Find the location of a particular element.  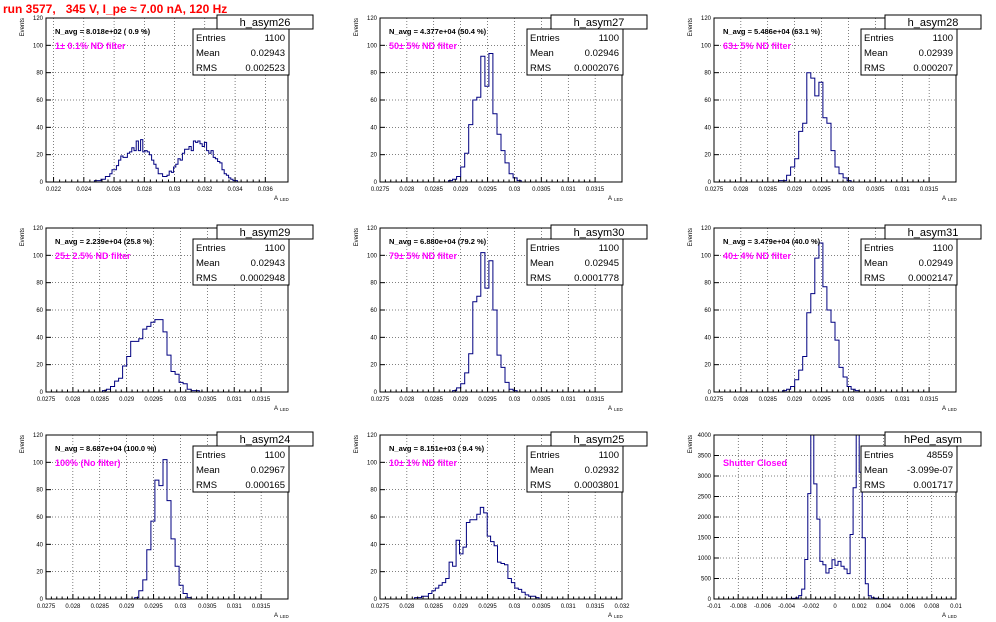

filter-label: 79± 5% ND filter is located at coordinates (423, 256).